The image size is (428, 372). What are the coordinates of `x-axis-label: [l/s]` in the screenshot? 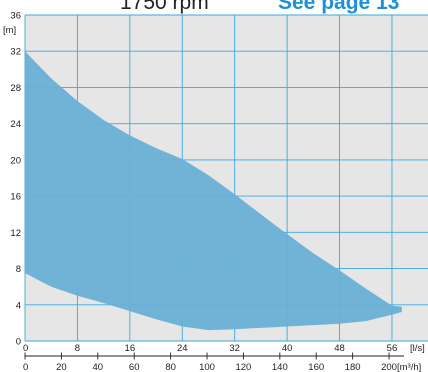 It's located at (417, 348).